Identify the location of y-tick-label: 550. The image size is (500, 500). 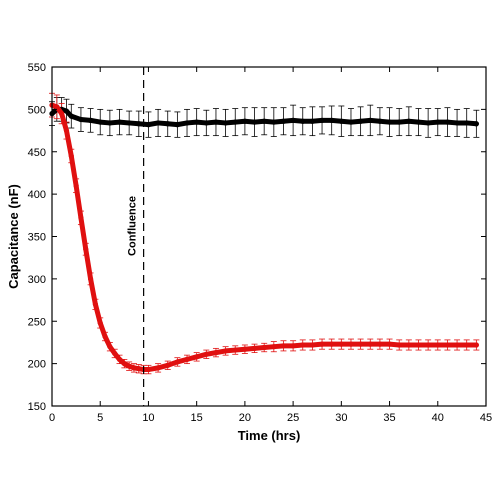
(37, 68).